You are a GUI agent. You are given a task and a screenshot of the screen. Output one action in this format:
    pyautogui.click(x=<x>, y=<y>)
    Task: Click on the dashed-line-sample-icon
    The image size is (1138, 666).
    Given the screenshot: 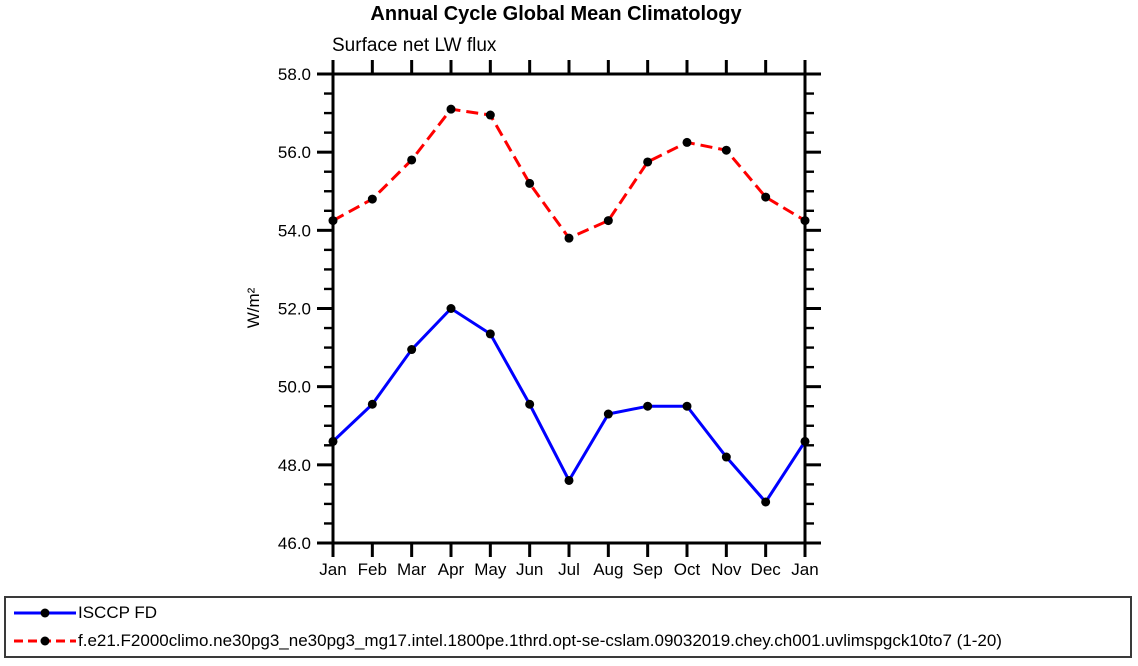 What is the action you would take?
    pyautogui.click(x=45, y=641)
    